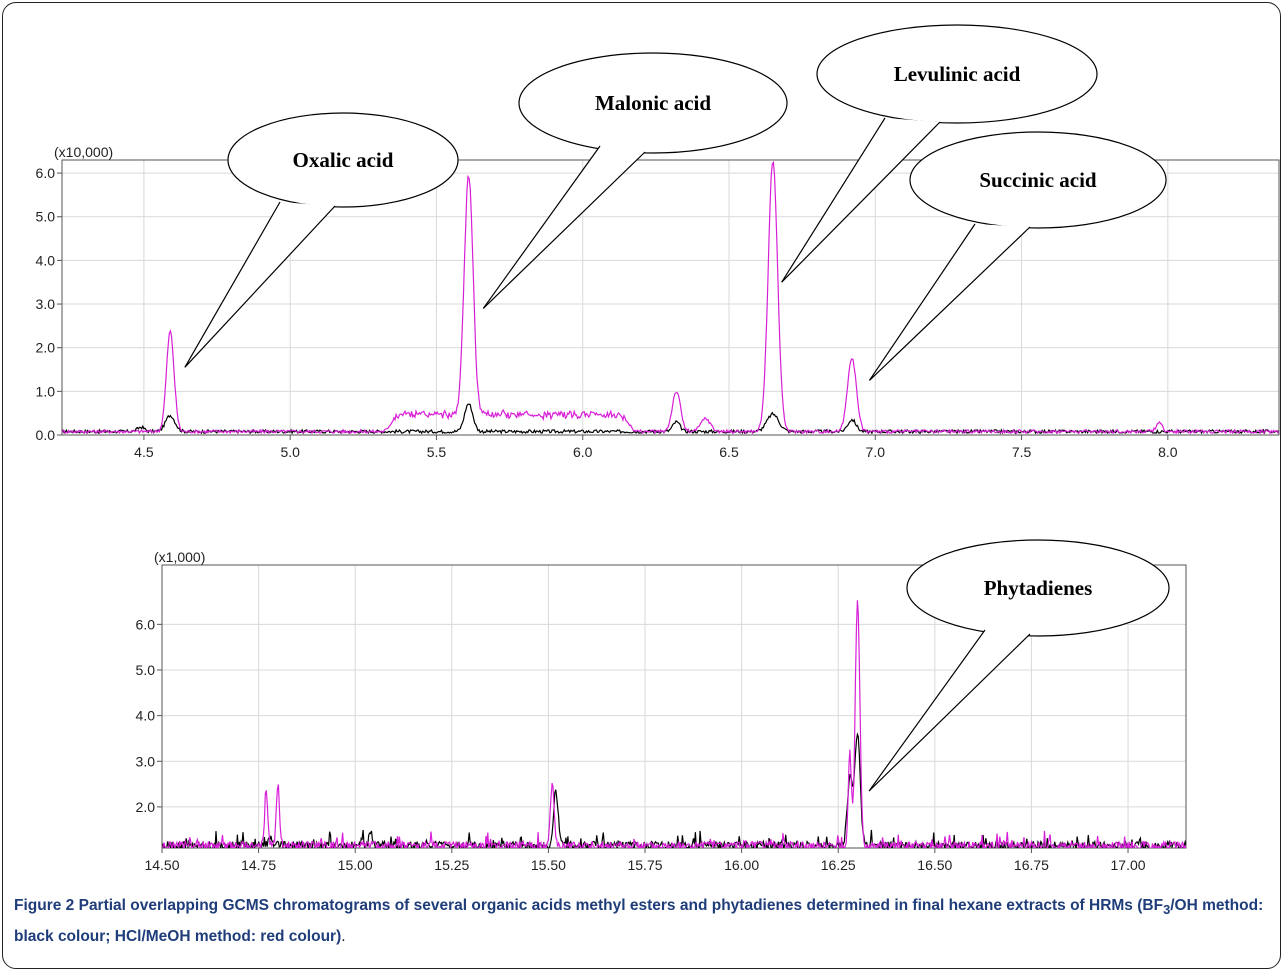 This screenshot has width=1285, height=973. I want to click on x-tick-label: 15.00, so click(355, 865).